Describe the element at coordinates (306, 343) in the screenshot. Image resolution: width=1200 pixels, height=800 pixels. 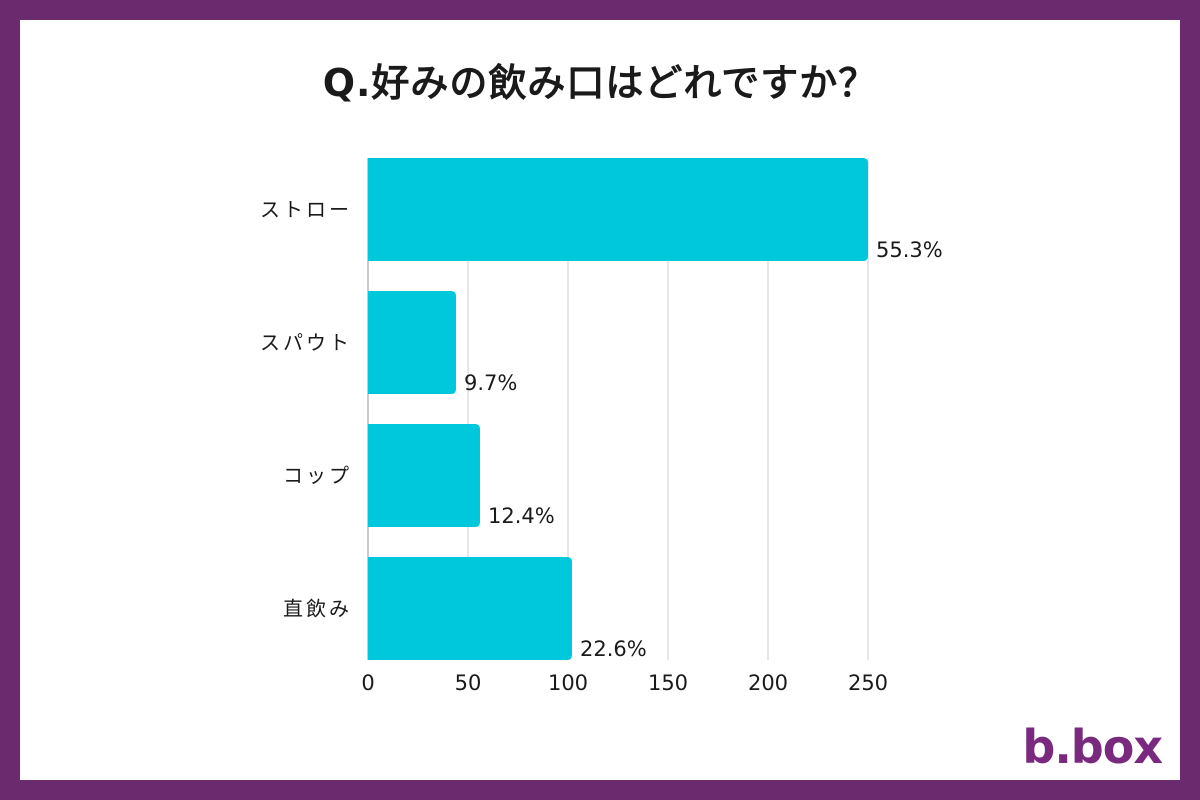
I see `category-label: スパウト` at that location.